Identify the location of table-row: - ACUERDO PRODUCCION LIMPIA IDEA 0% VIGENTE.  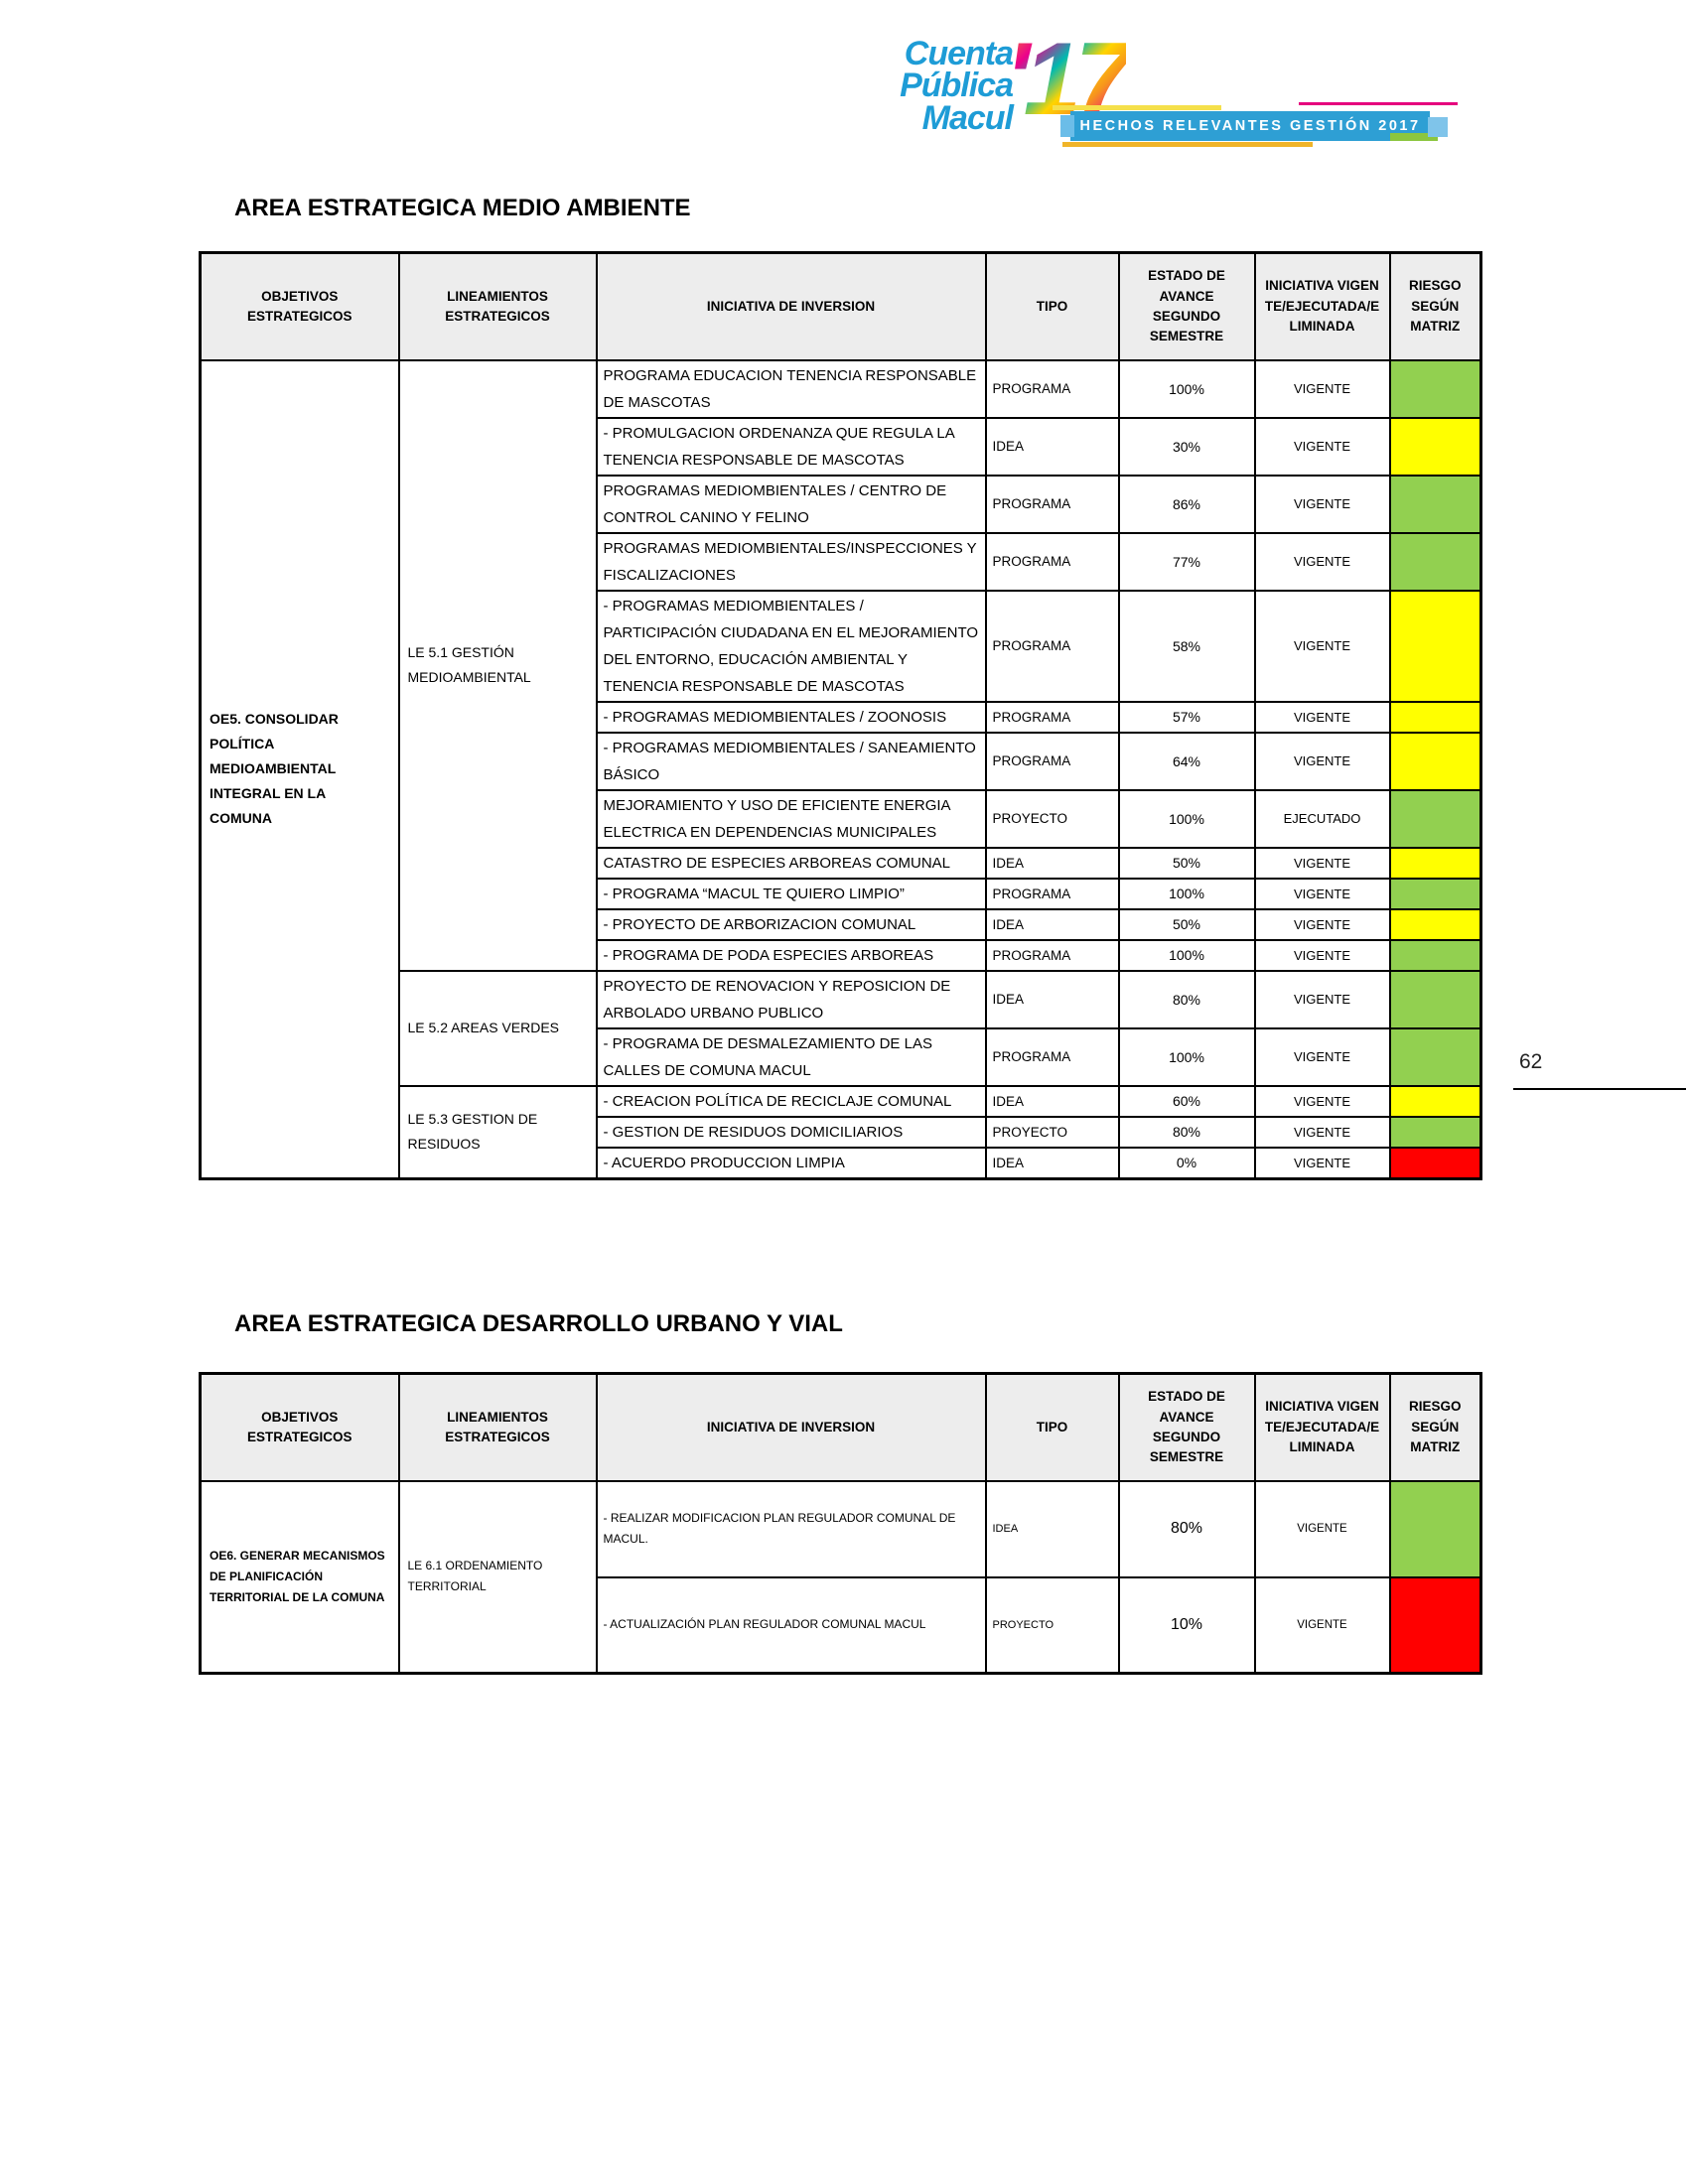
(841, 1162).